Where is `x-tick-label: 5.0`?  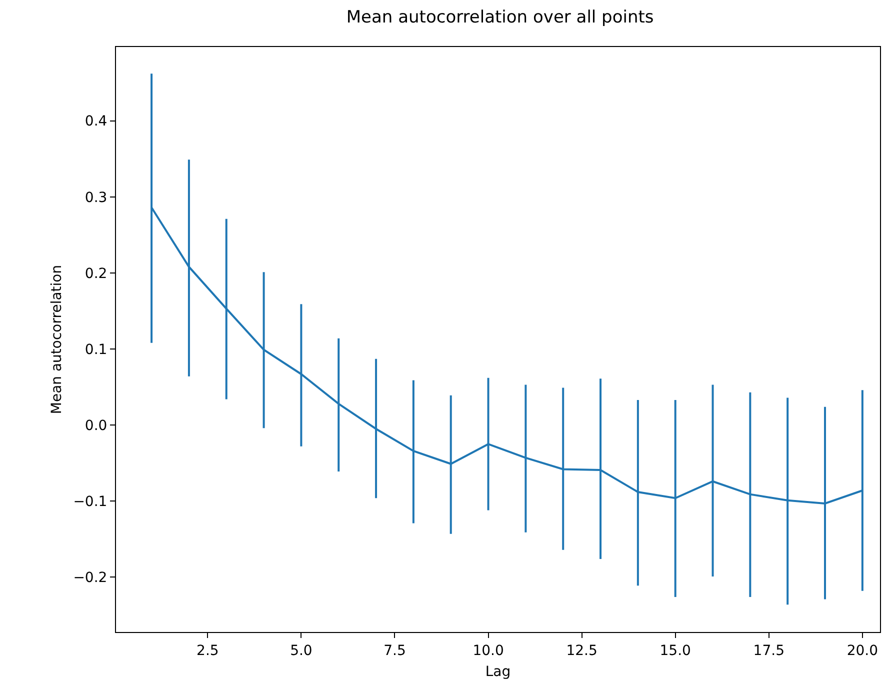
x-tick-label: 5.0 is located at coordinates (301, 650).